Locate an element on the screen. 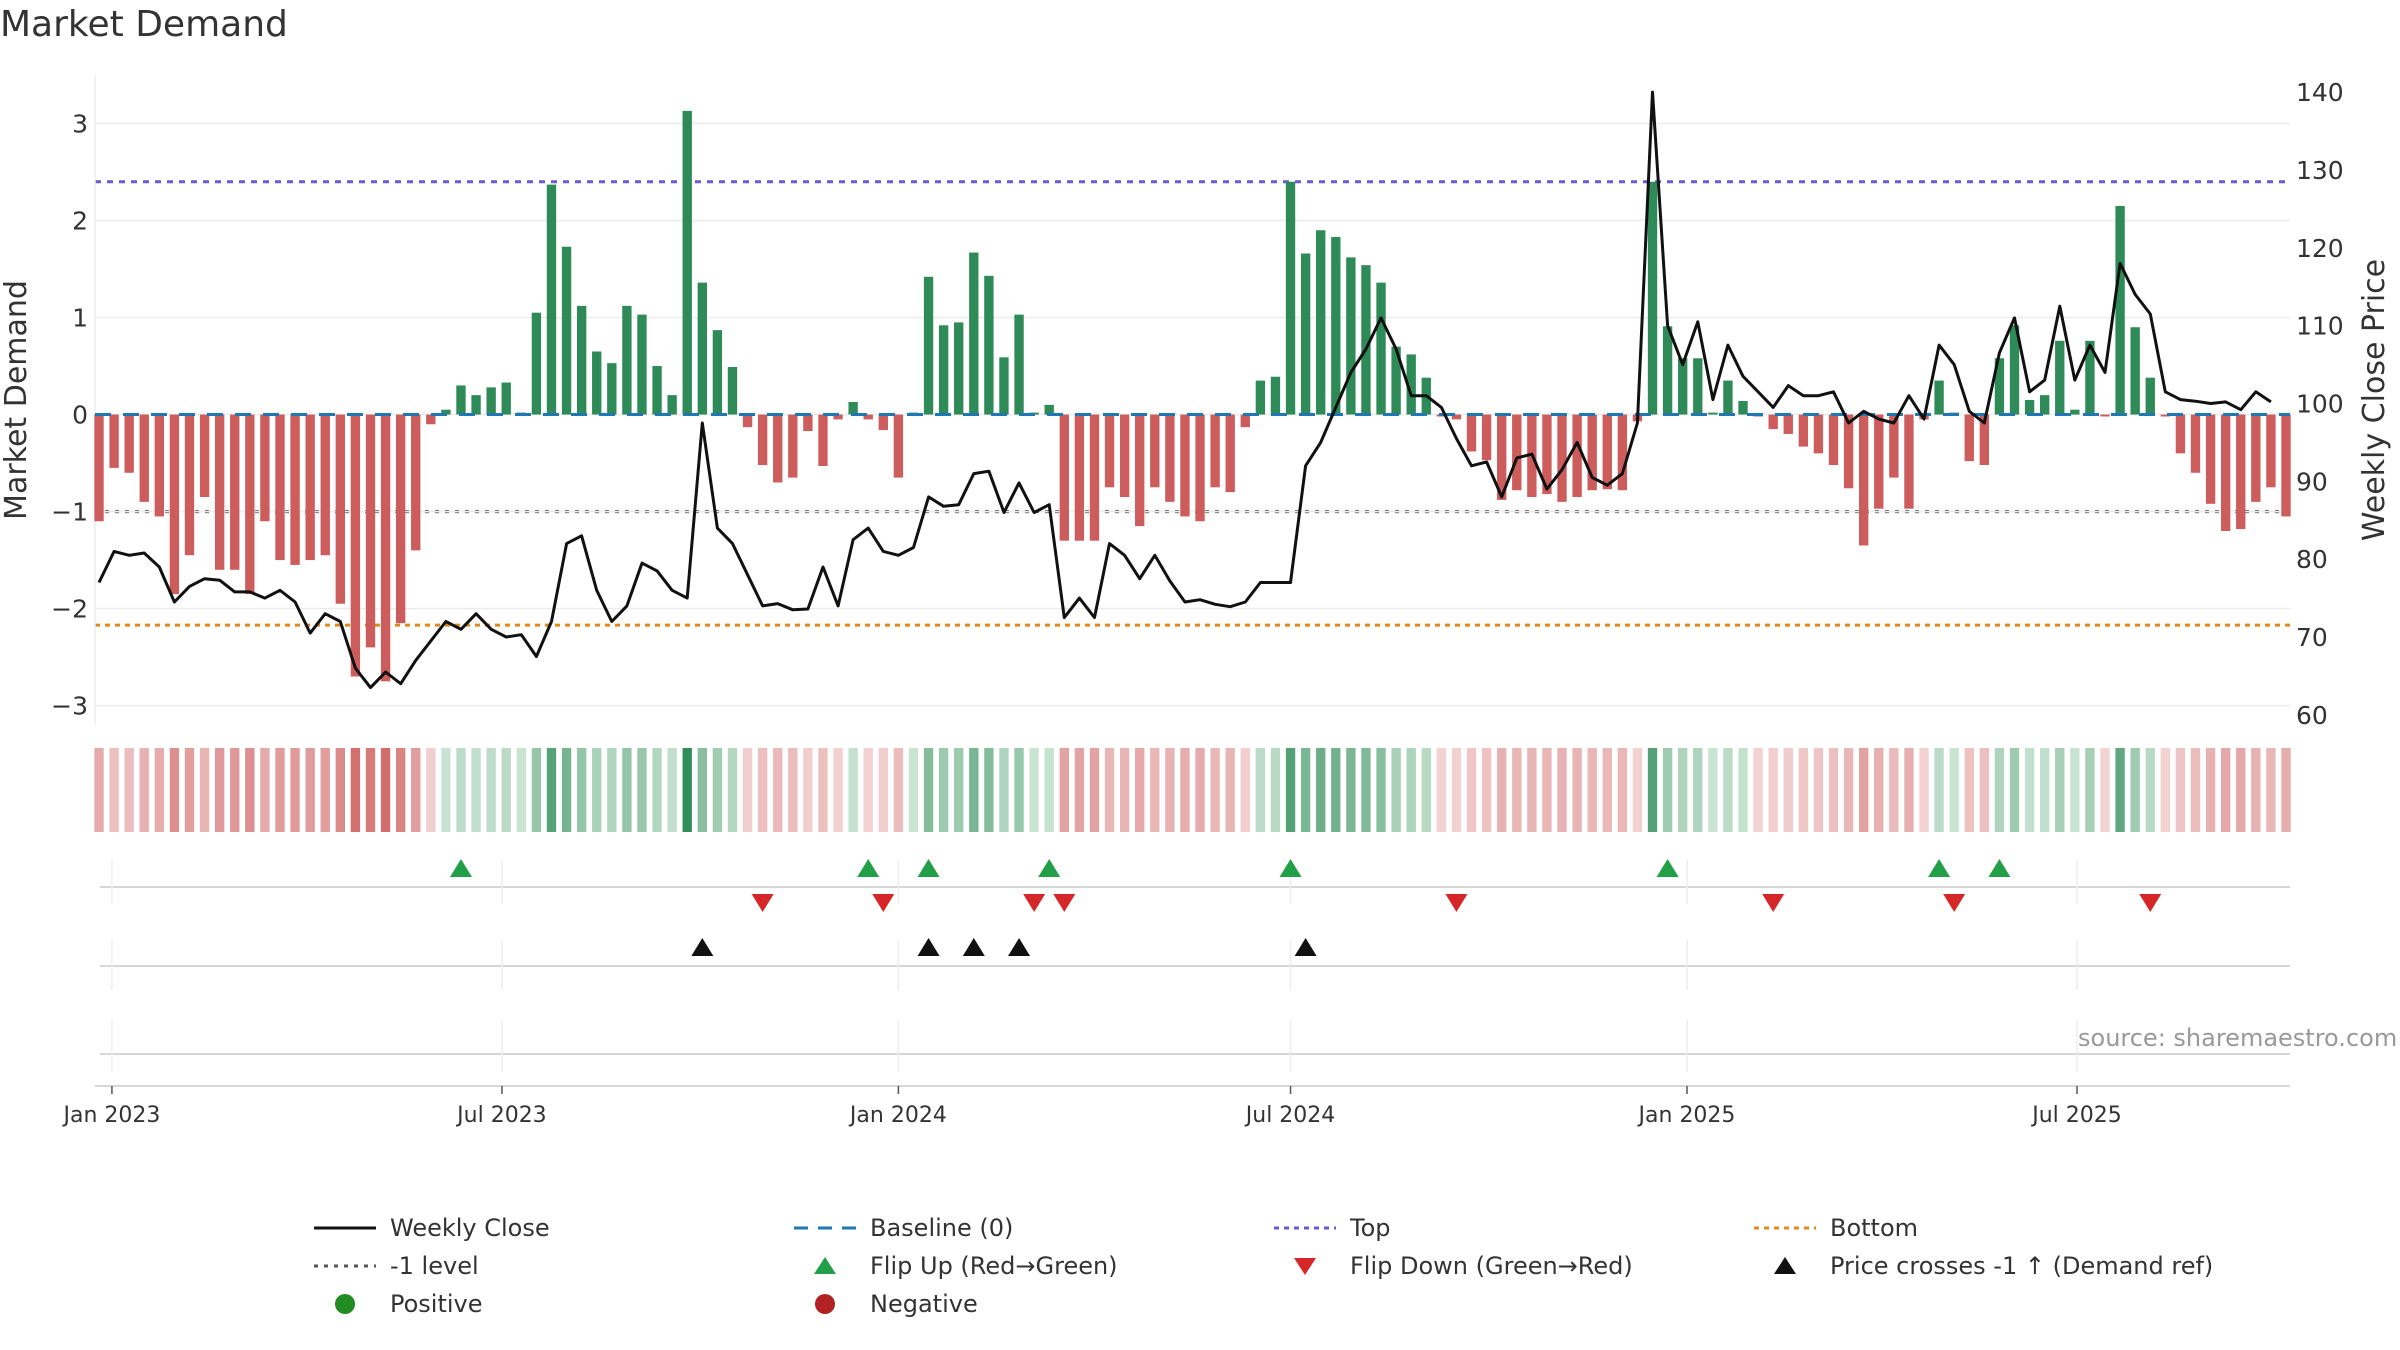  triangle-up-icon is located at coordinates (1785, 1265).